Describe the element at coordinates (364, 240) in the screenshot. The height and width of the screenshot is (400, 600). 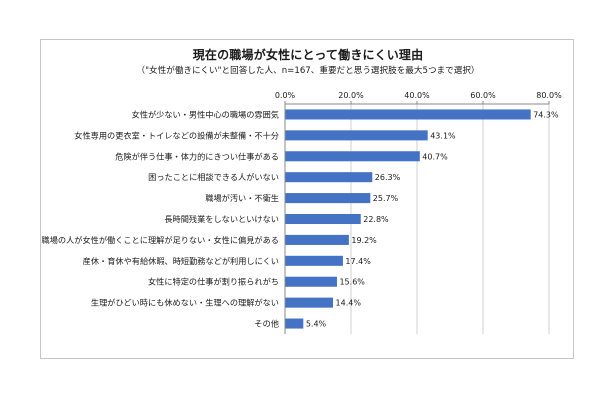
I see `value-label: 19.2%` at that location.